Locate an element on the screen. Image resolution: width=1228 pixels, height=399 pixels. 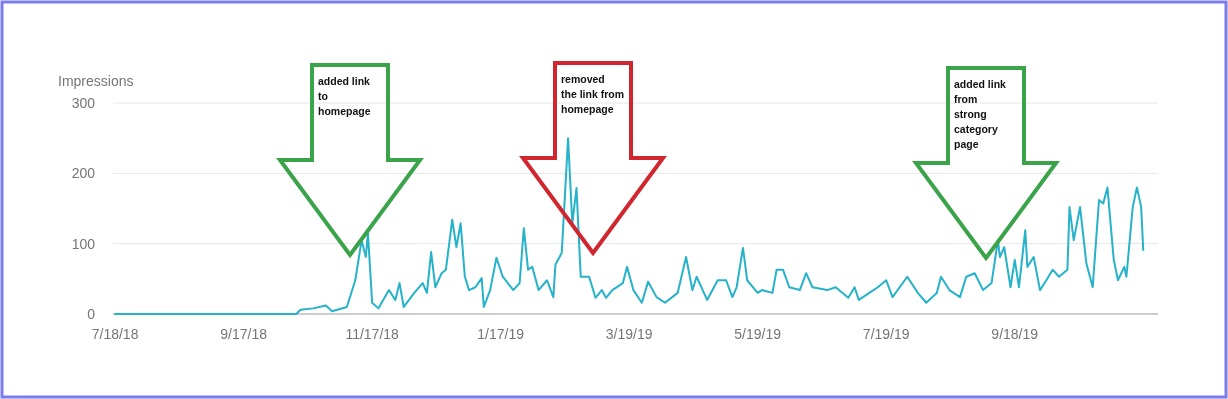
y-axis-title: Impressions is located at coordinates (96, 81).